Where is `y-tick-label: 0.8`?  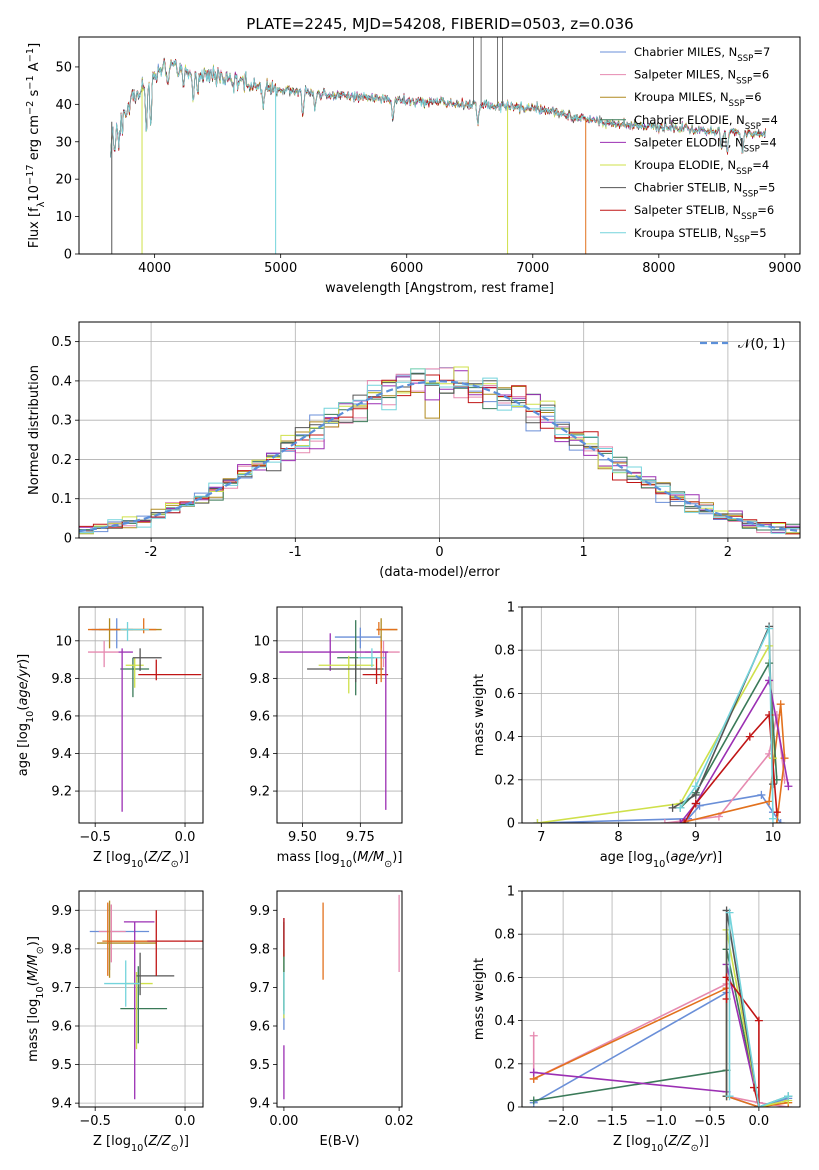
y-tick-label: 0.8 is located at coordinates (504, 935).